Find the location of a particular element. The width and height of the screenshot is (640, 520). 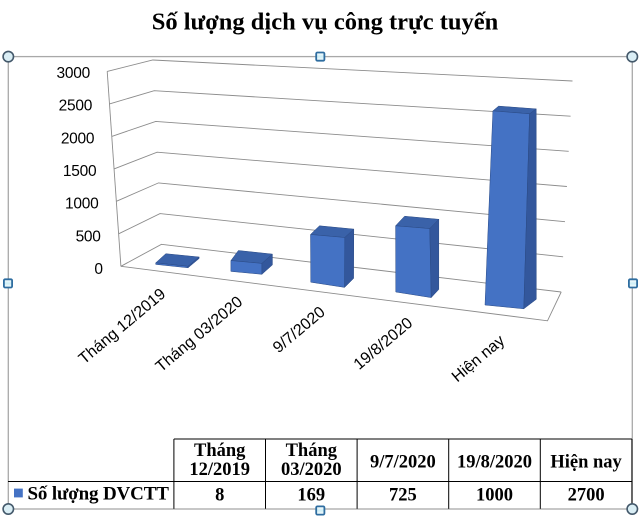

svg-text: Tháng 12/2019 is located at coordinates (122, 326).